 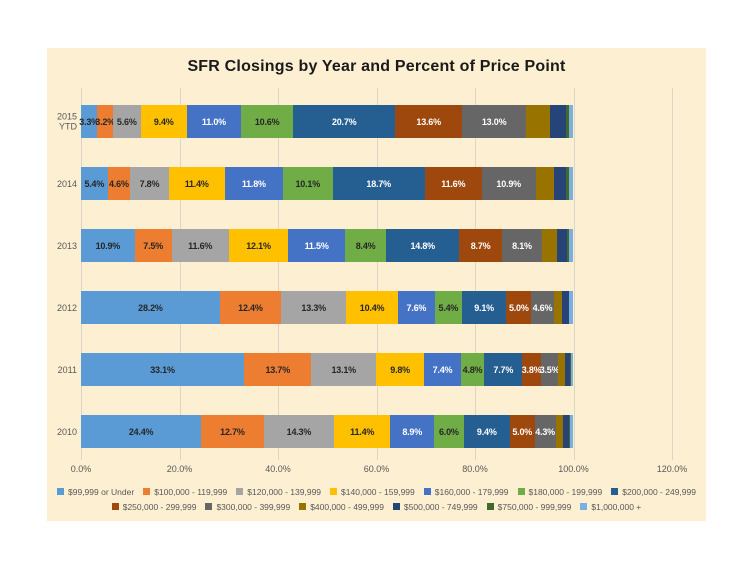 I want to click on legend-item: $99,999 or Under, so click(x=95, y=492).